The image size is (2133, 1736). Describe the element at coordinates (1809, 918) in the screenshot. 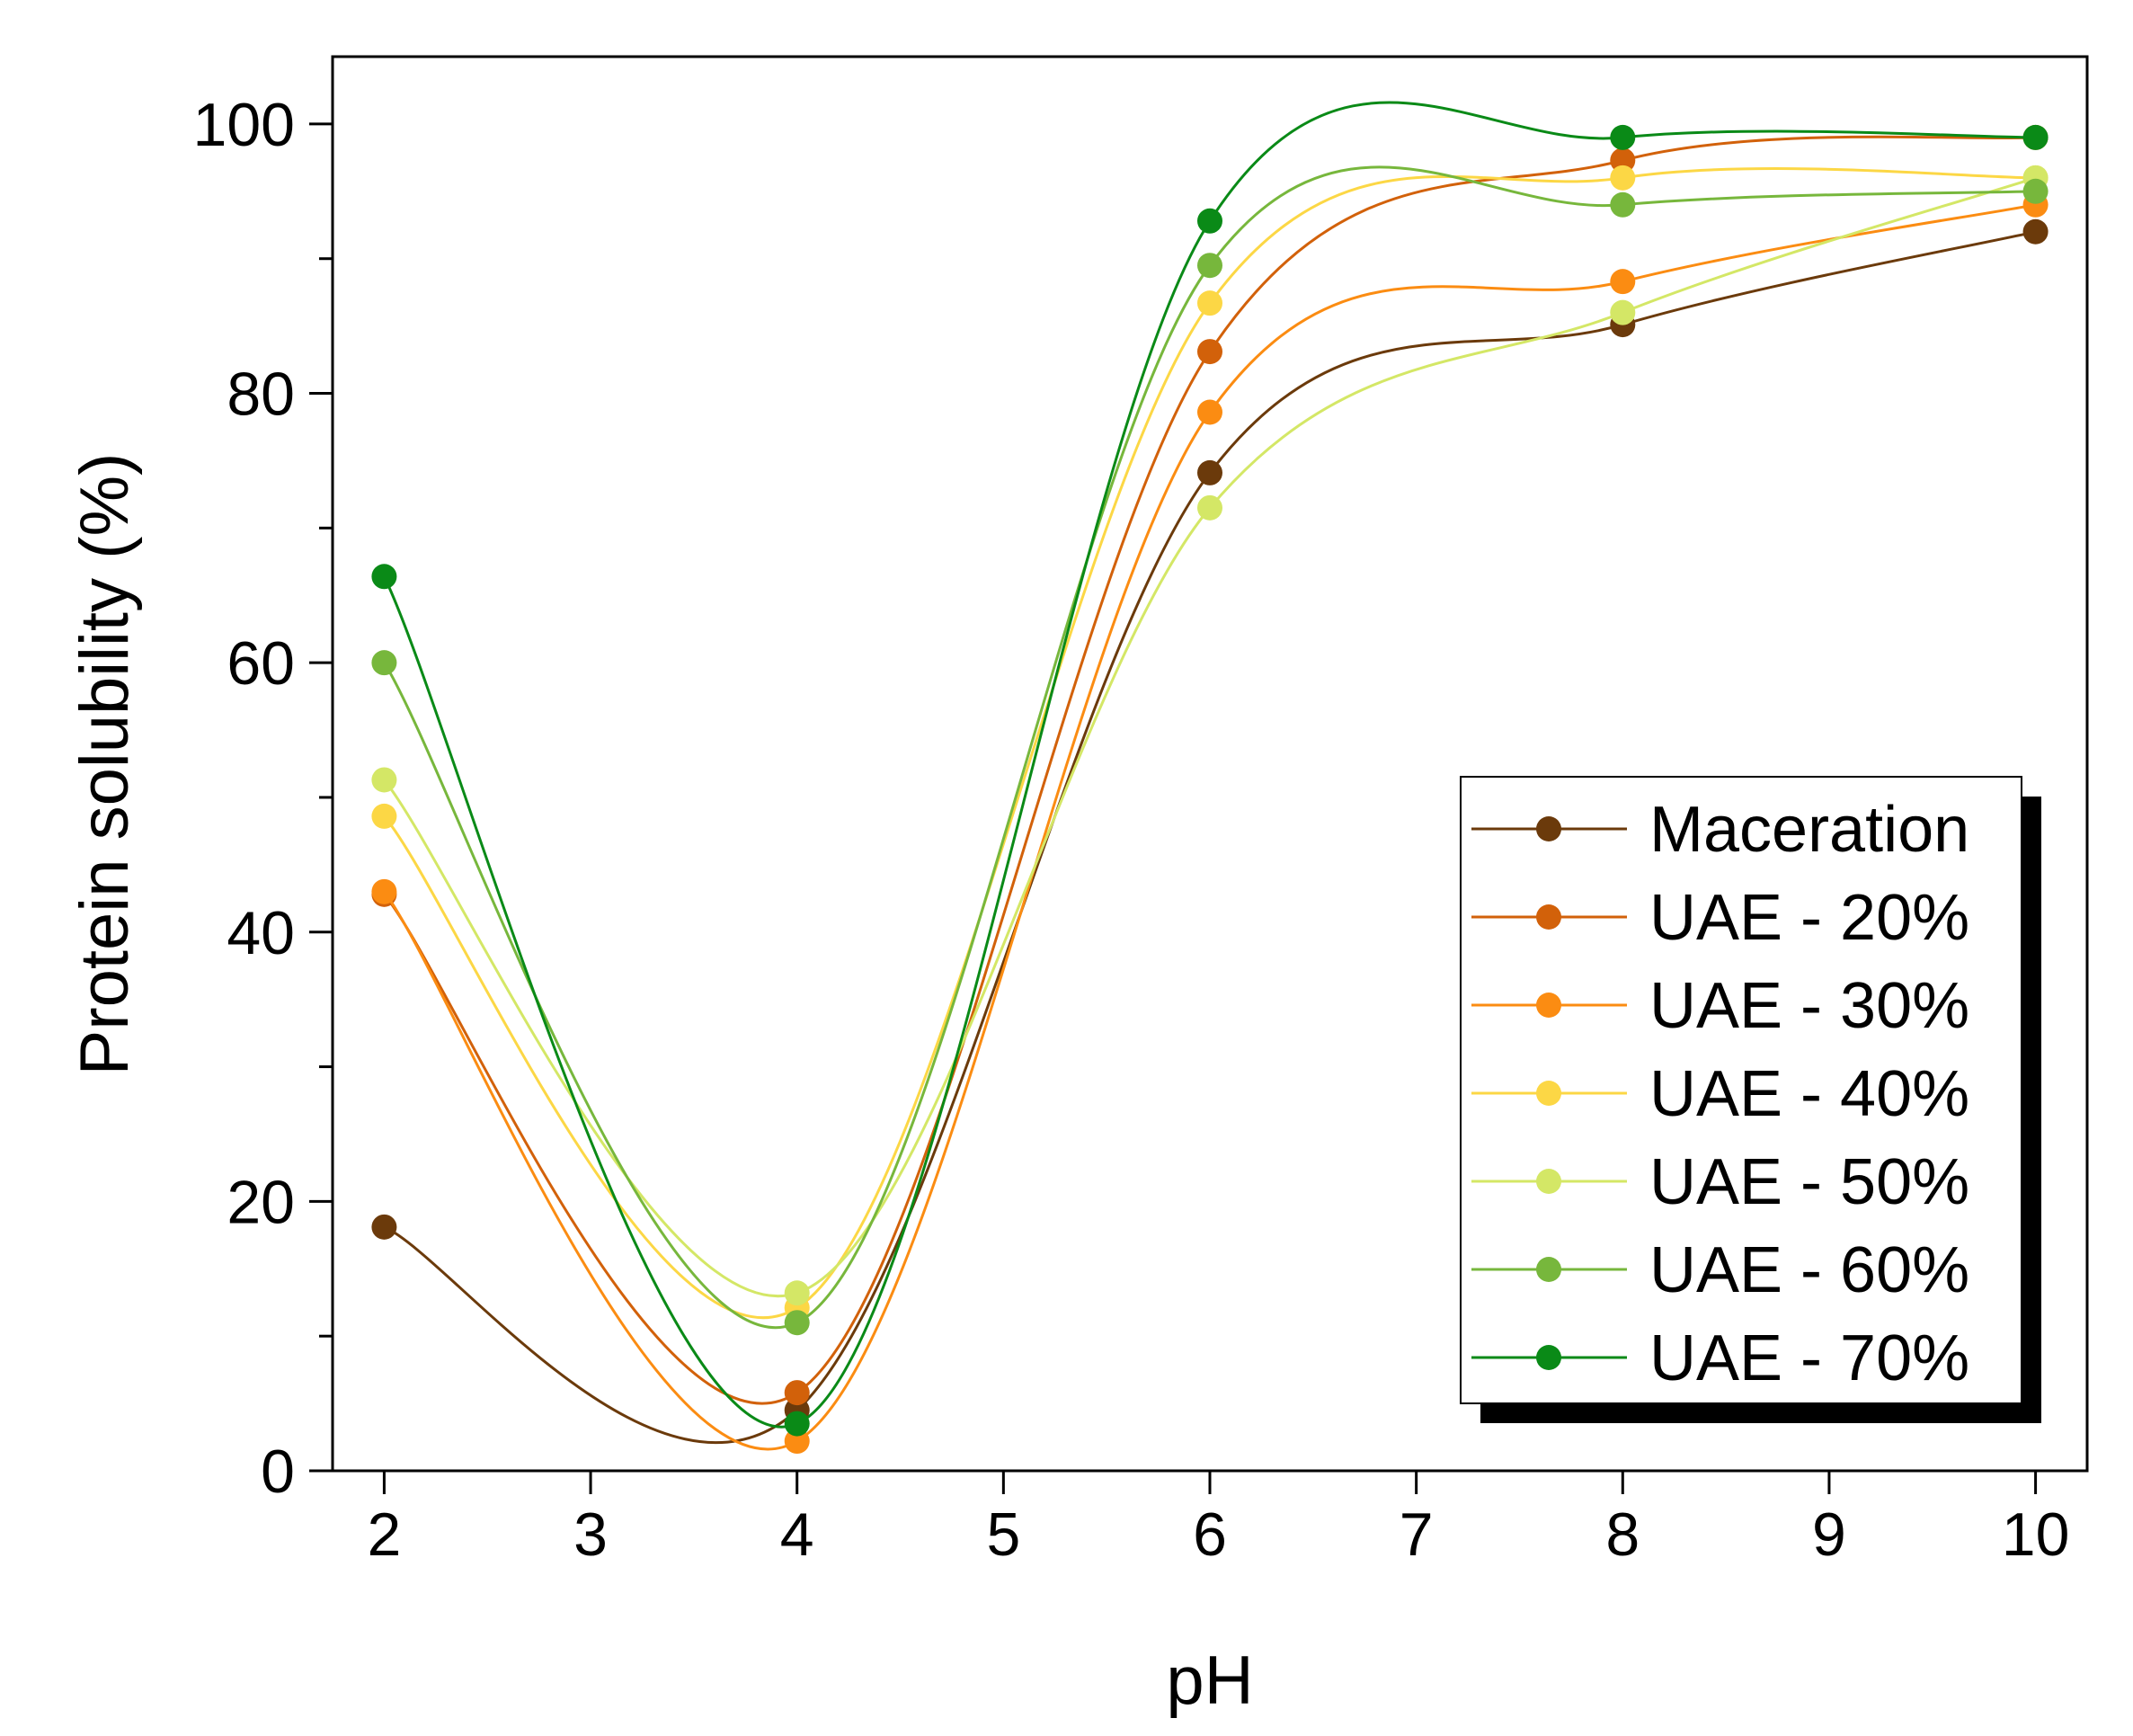

I see `legend-label-1: UAE - 20%` at that location.